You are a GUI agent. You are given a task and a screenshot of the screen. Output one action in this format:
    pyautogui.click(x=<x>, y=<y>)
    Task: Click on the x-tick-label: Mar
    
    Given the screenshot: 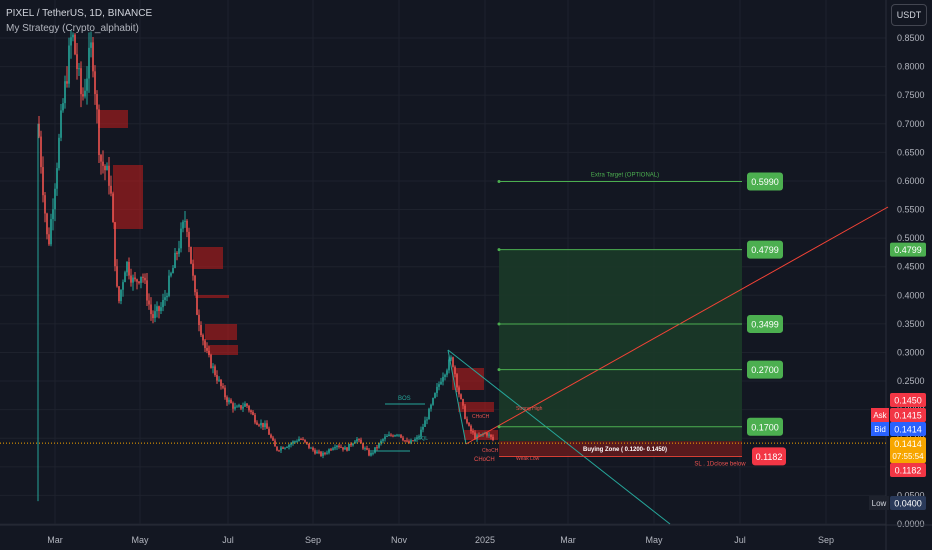 What is the action you would take?
    pyautogui.click(x=568, y=540)
    